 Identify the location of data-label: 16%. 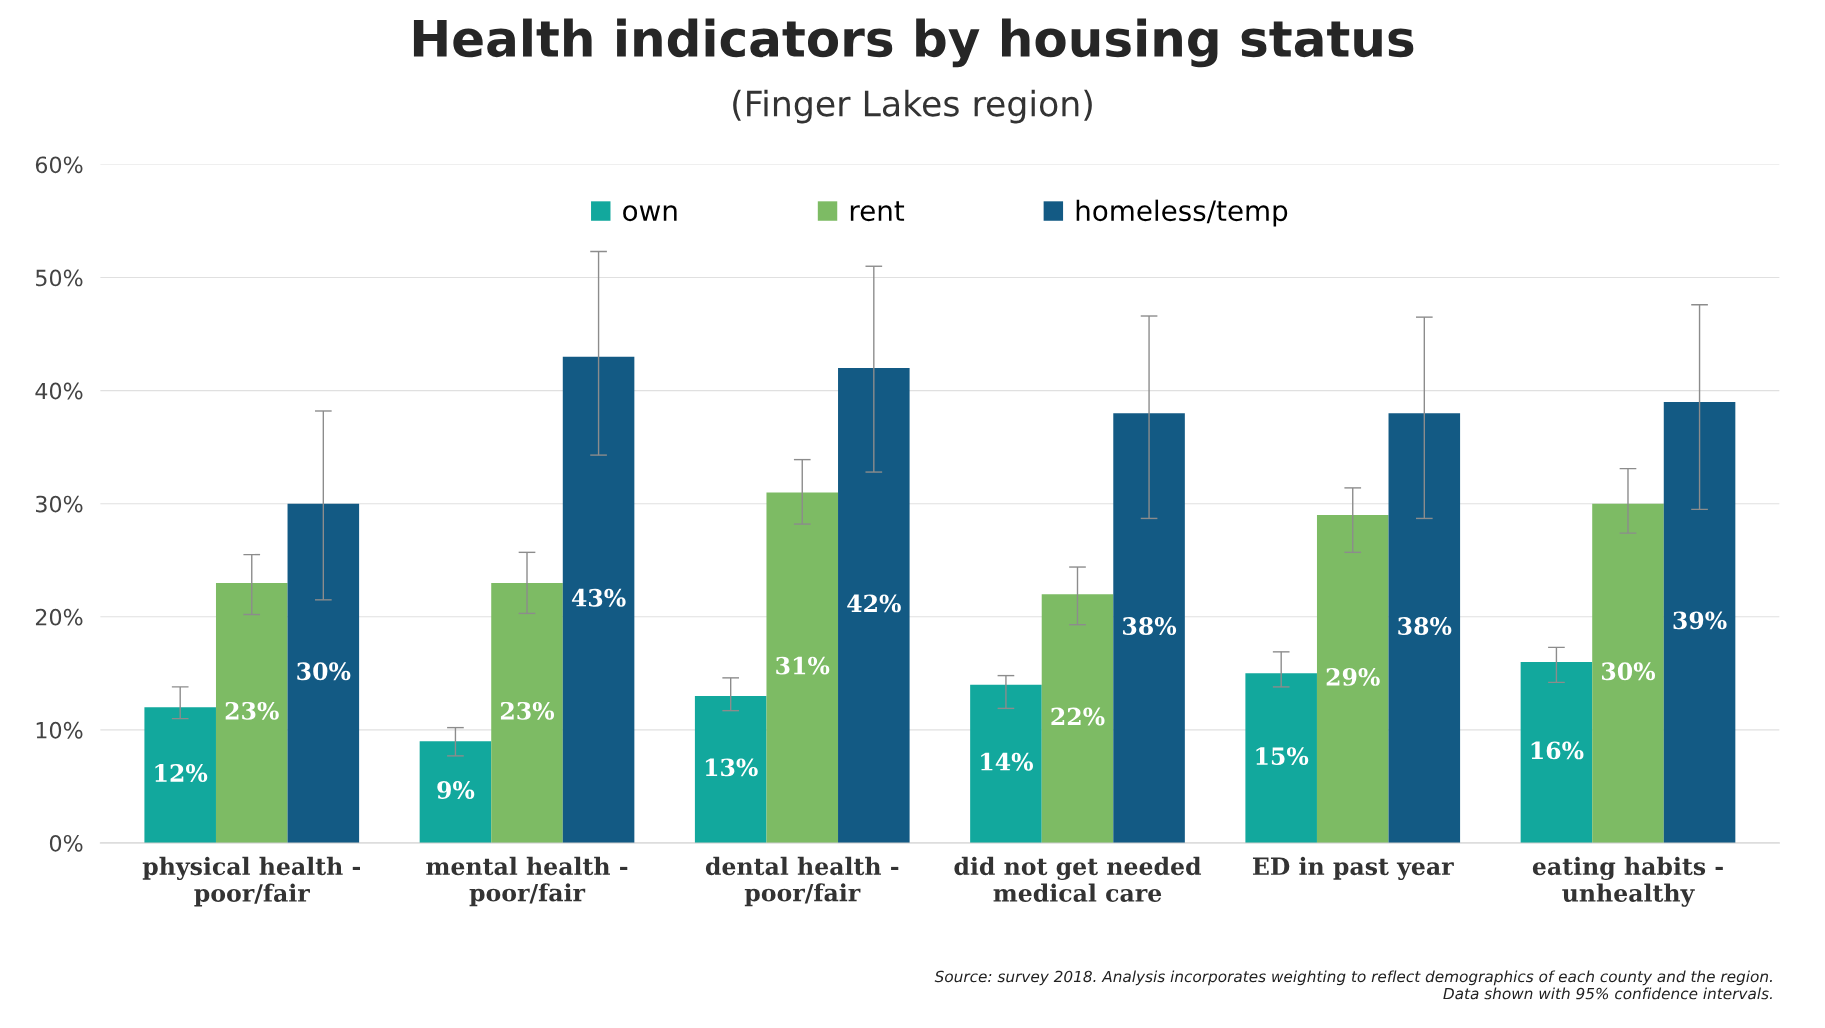
(1557, 750).